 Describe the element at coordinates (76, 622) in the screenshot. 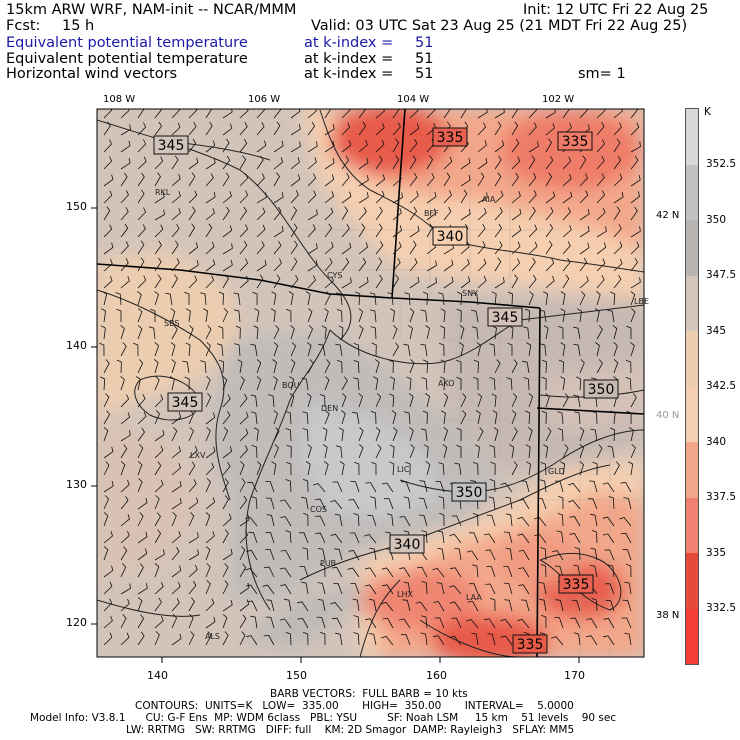

I see `y-tick-120: 120` at that location.